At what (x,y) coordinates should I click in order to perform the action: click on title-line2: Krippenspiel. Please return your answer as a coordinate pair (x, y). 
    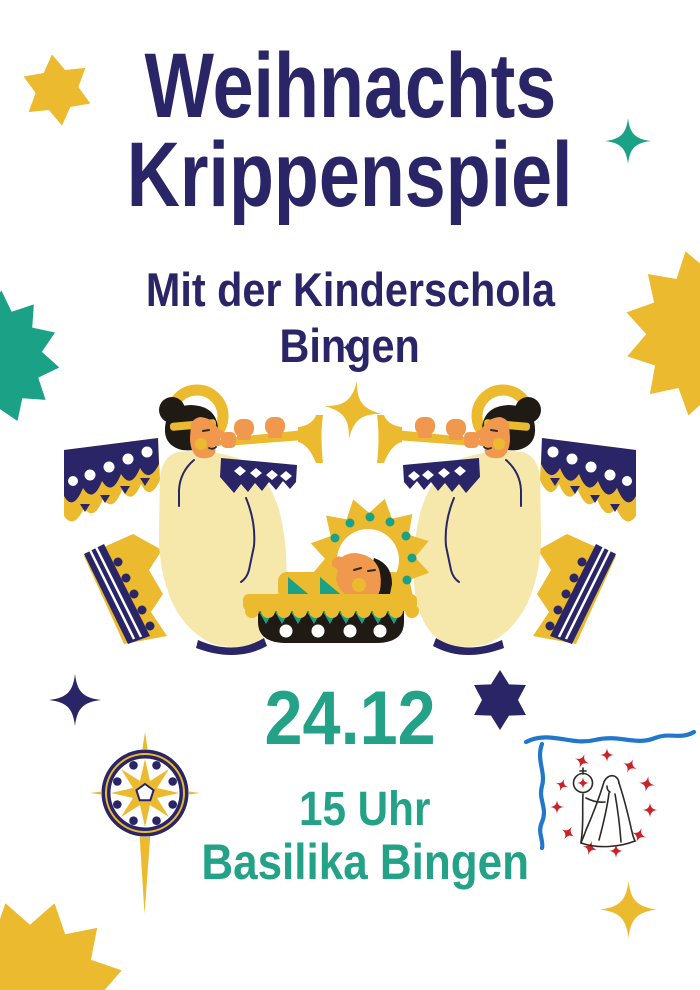
    Looking at the image, I should click on (350, 175).